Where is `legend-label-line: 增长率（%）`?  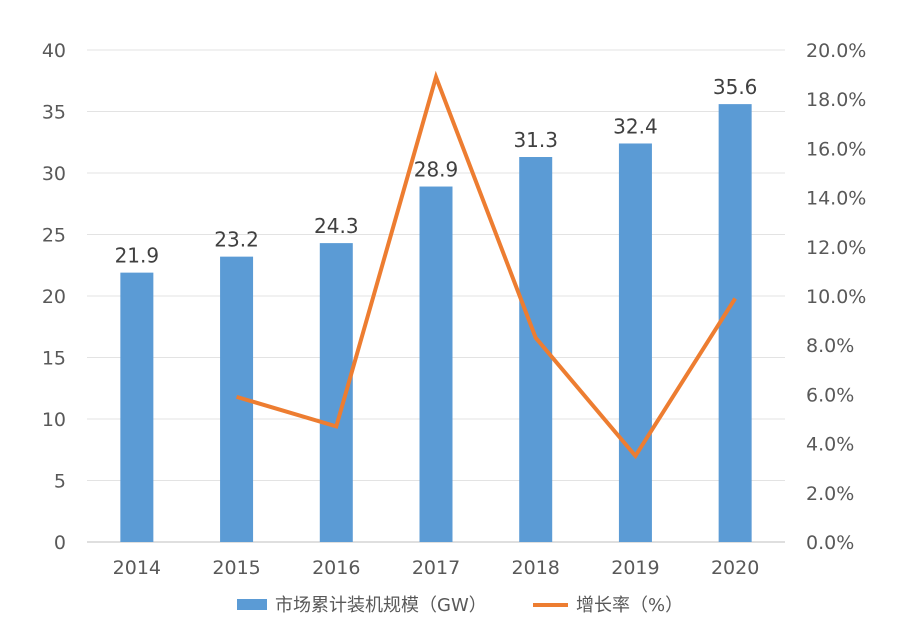
legend-label-line: 增长率（%） is located at coordinates (629, 605).